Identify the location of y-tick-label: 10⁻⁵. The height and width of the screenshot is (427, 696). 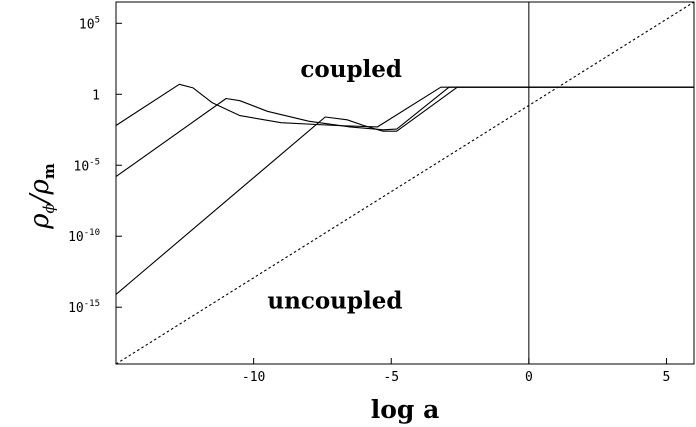
(87, 165).